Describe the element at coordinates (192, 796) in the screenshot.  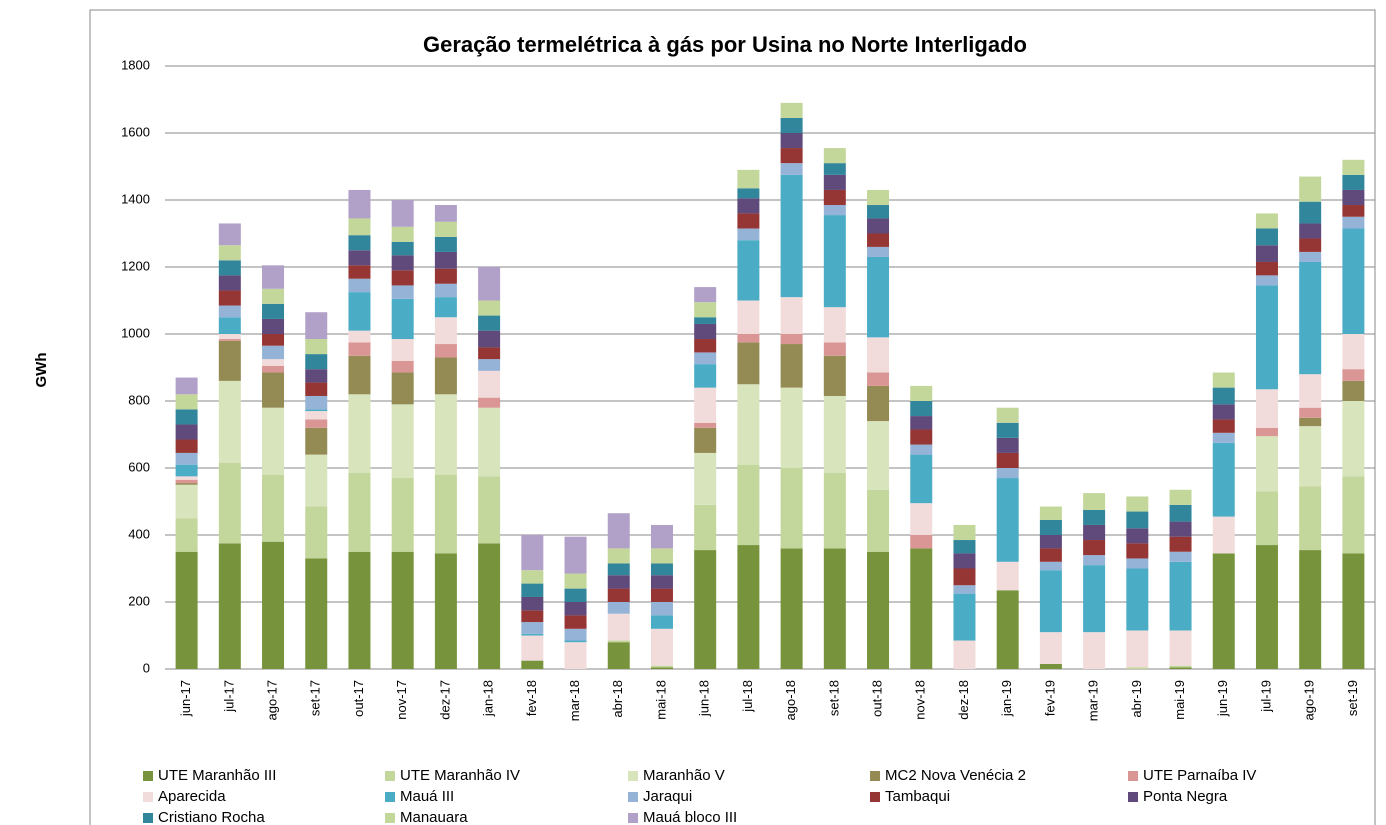
I see `legend-label: Aparecida` at that location.